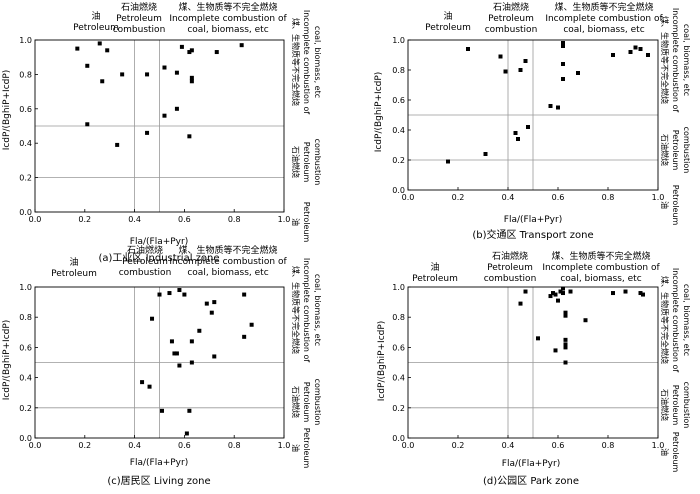  I want to click on zone-incomplete-combustion-label: Incomplete combustion of, so click(228, 262).